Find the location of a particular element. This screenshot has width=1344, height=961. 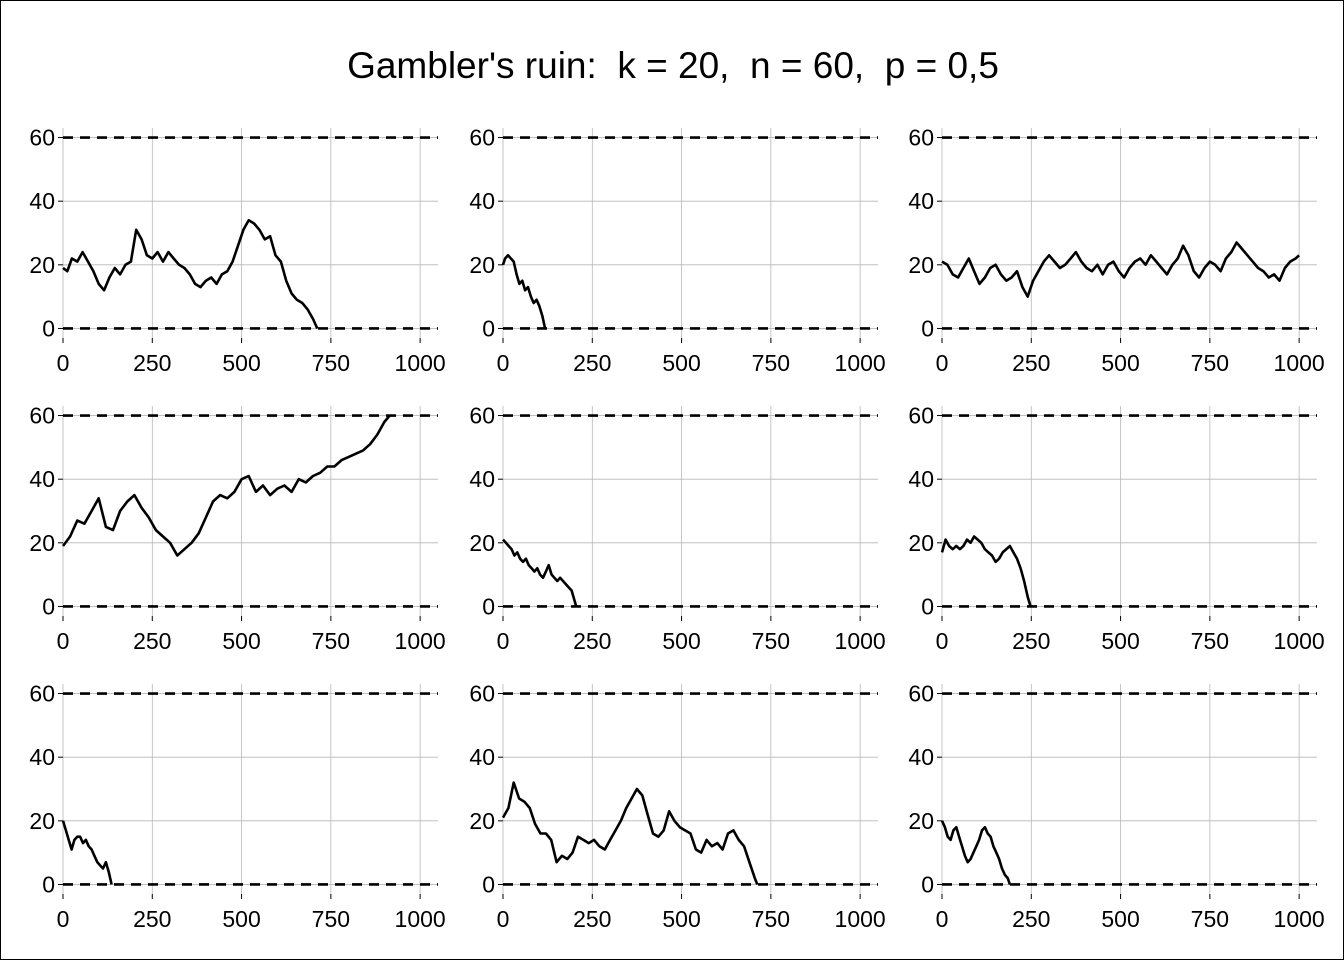

chart-title: Gambler's ruin: k = 20, n = 60, p = 0,5 is located at coordinates (673, 65).